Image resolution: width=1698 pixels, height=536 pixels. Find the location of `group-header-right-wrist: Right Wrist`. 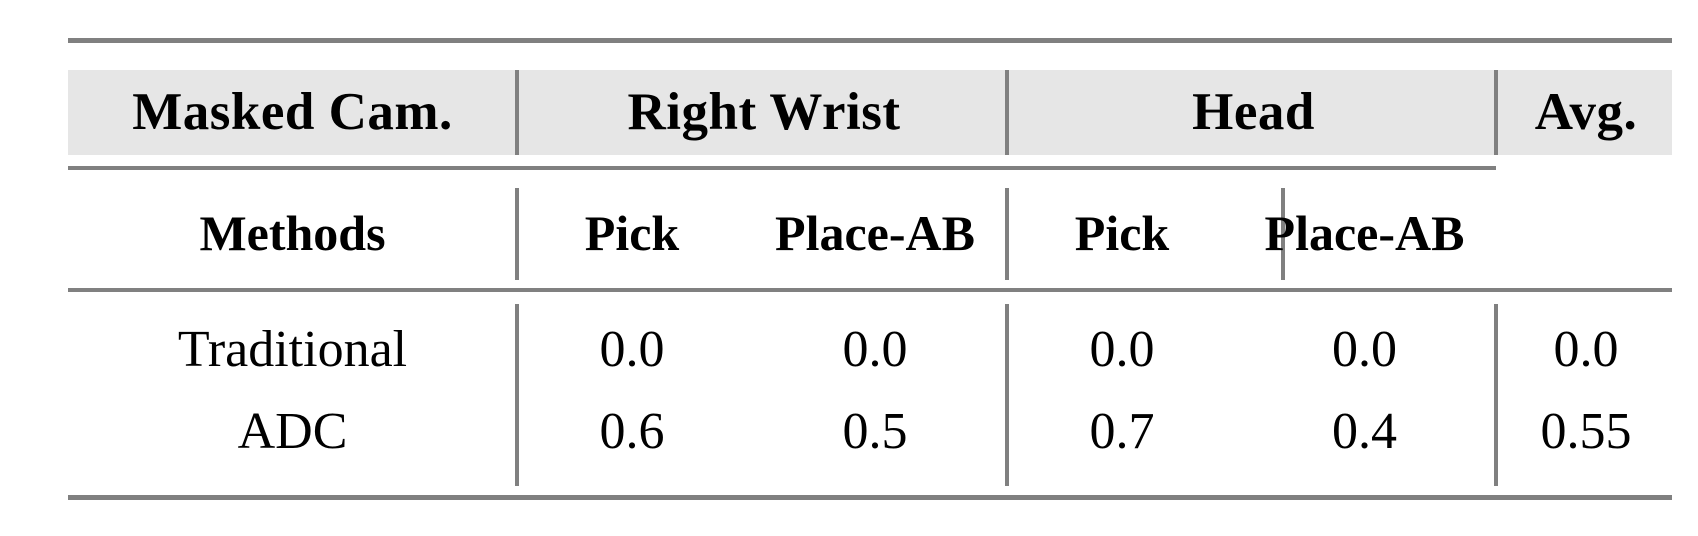

group-header-right-wrist: Right Wrist is located at coordinates (764, 112).